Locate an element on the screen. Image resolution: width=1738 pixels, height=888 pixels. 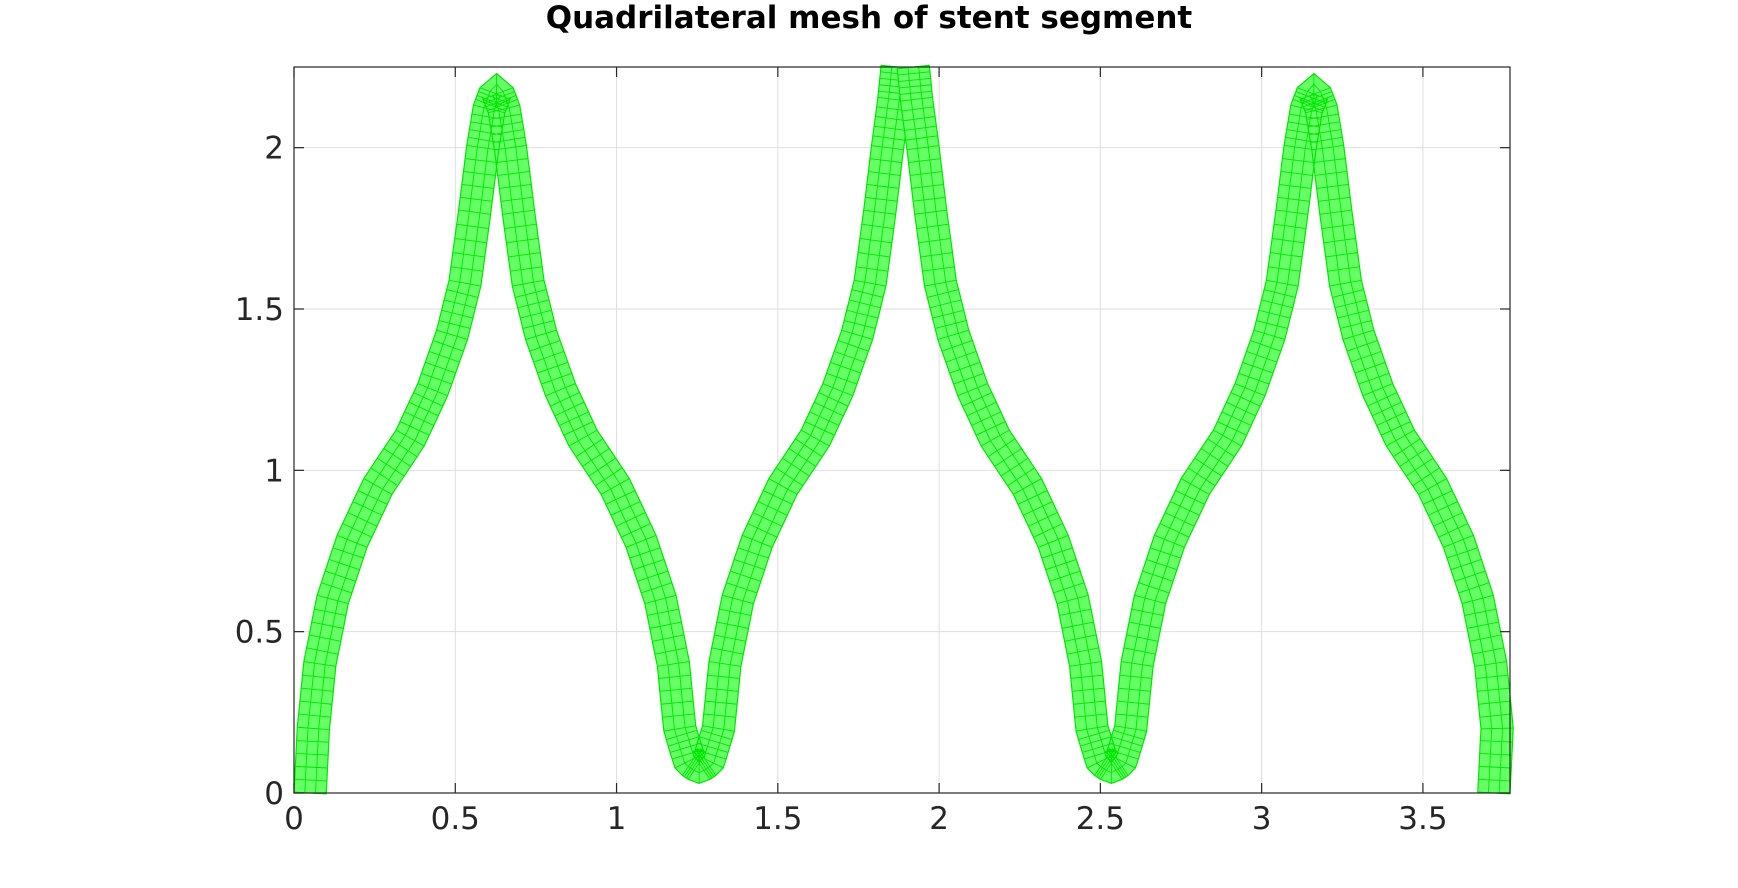
x-tick-label: 0.5 is located at coordinates (455, 819).